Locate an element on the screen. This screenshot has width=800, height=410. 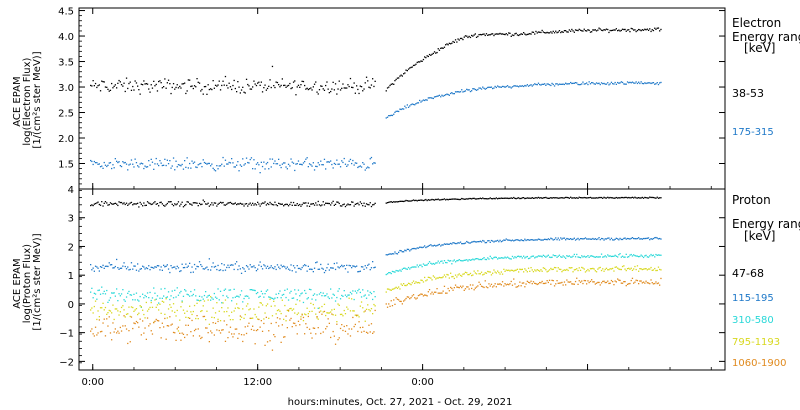
proton-ylabel-line-3: [1/(cm²s ster MeV)] is located at coordinates (37, 281).